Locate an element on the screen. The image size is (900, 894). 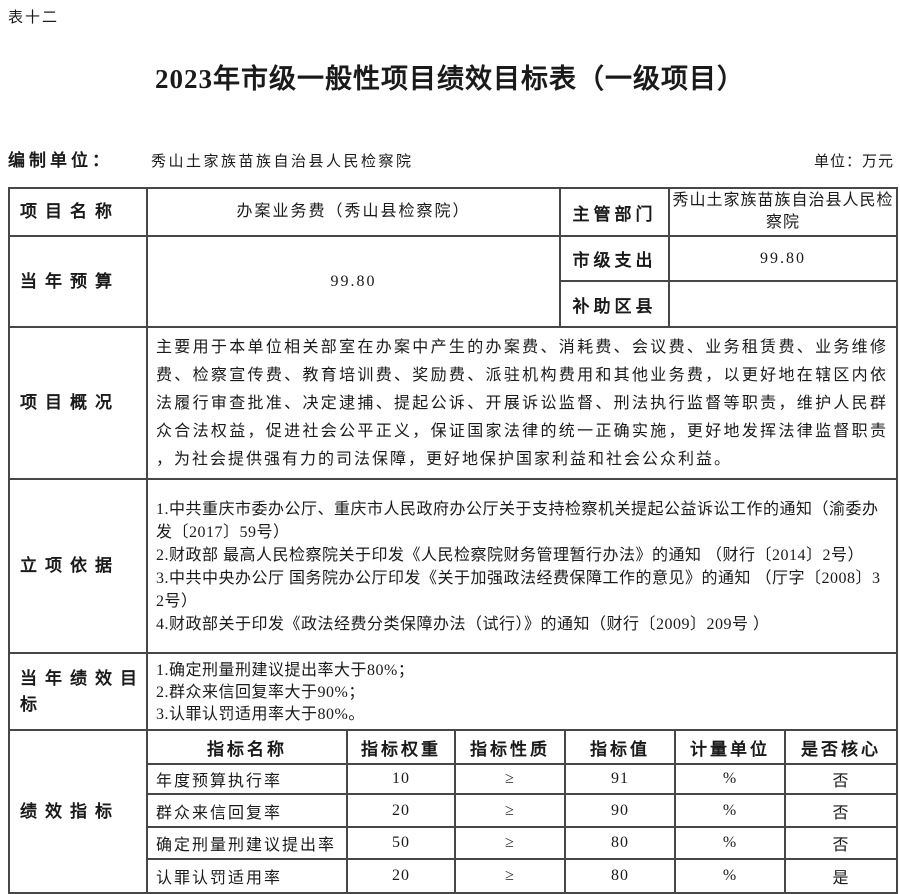
indicators-header-row: 指标名称 指标权重 指标性质 指标值 计量单位 是否核心 is located at coordinates (522, 748).